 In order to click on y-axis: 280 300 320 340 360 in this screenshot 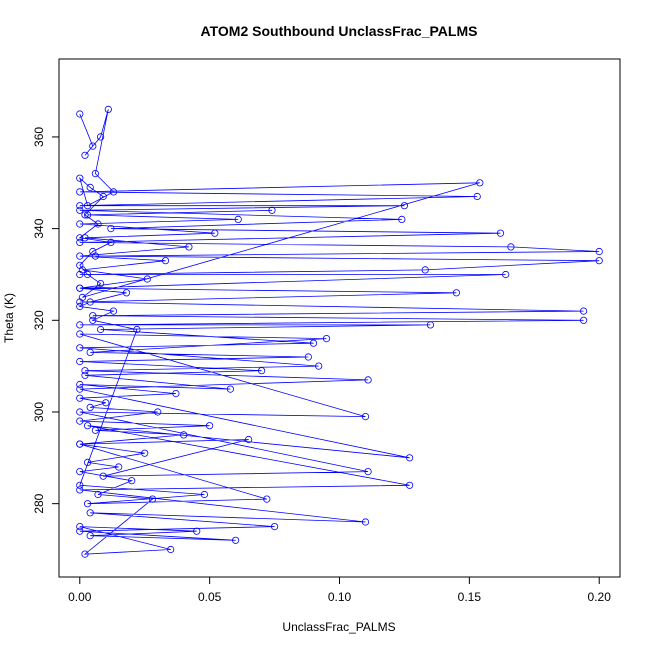, I will do `click(46, 320)`.